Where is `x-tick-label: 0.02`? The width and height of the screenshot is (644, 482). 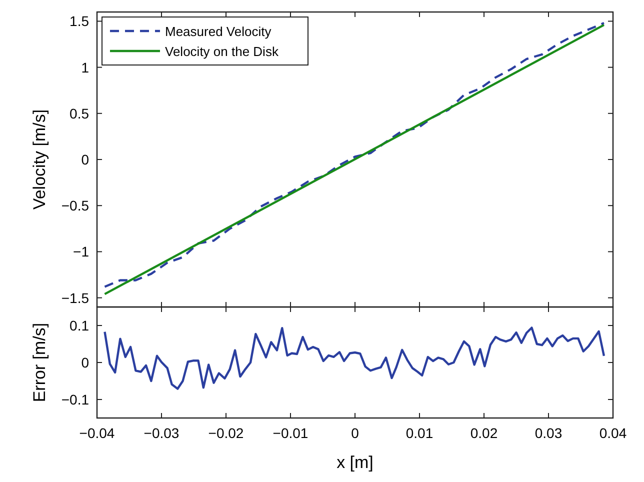 x-tick-label: 0.02 is located at coordinates (484, 433).